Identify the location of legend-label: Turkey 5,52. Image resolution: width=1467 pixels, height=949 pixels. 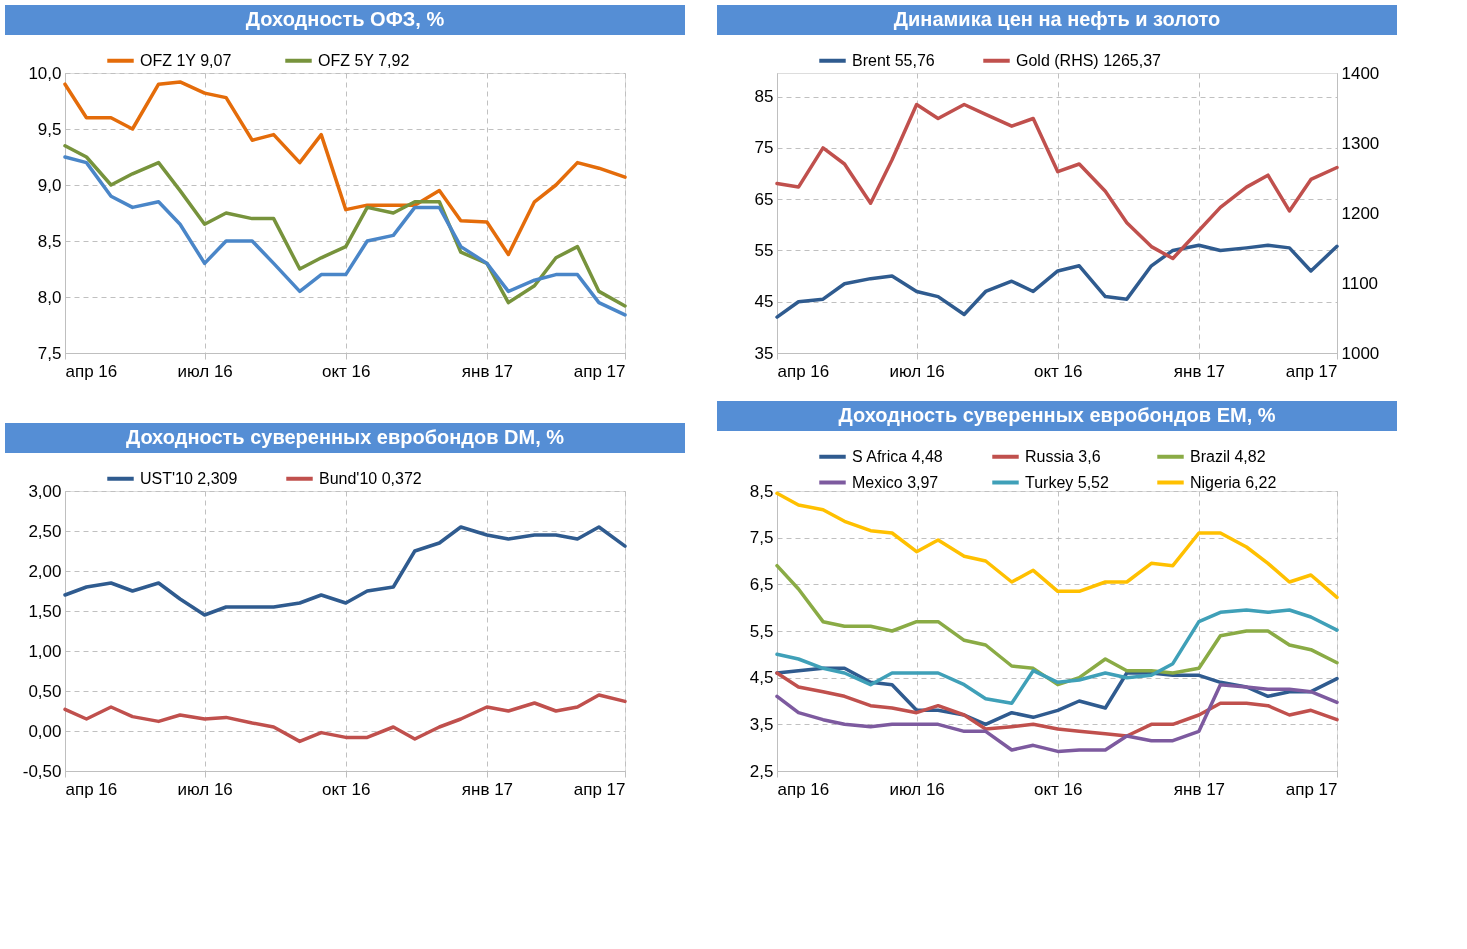
(1067, 482).